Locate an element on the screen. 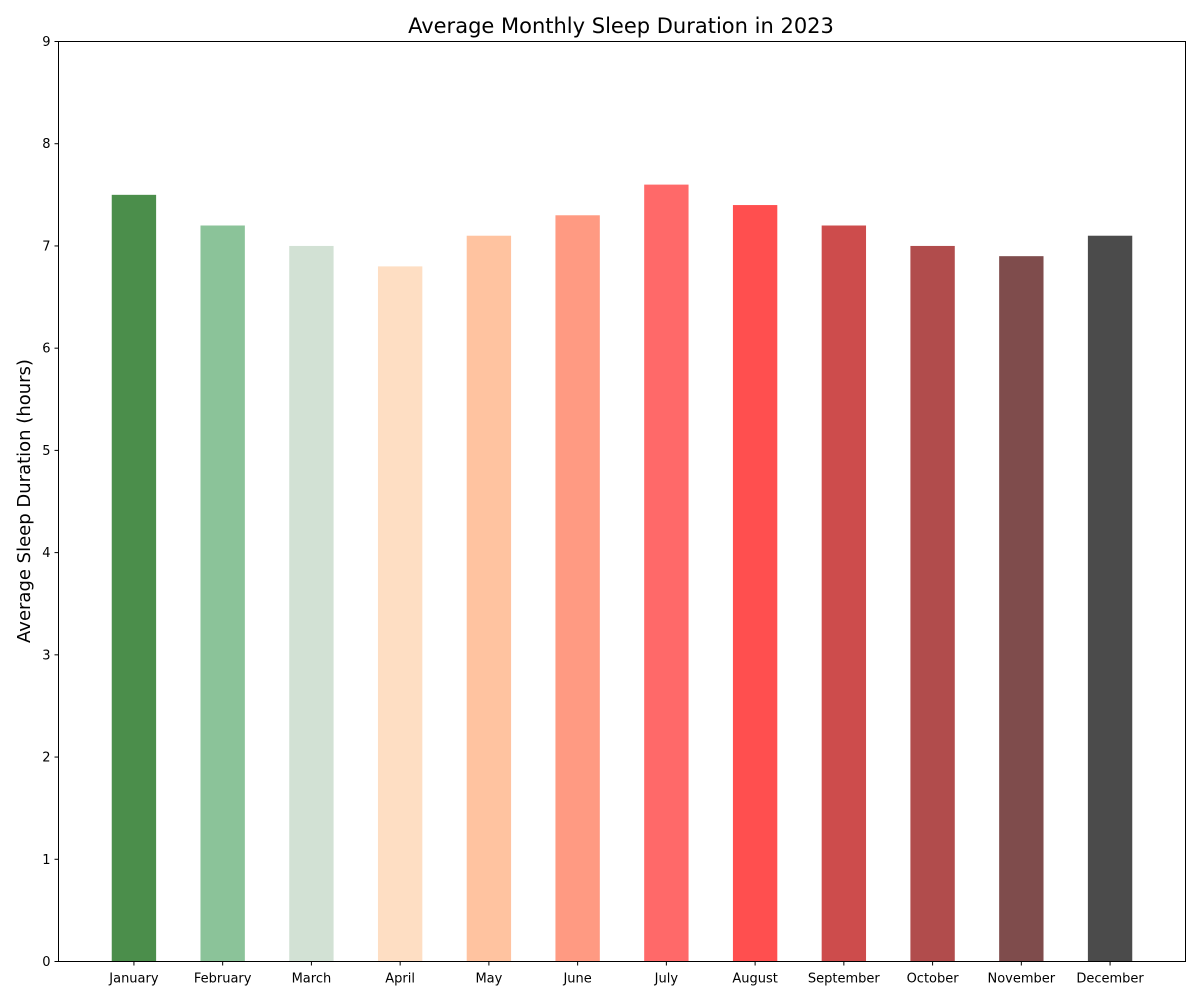 Image resolution: width=1200 pixels, height=1000 pixels. y-tick-label: 9 is located at coordinates (46, 42).